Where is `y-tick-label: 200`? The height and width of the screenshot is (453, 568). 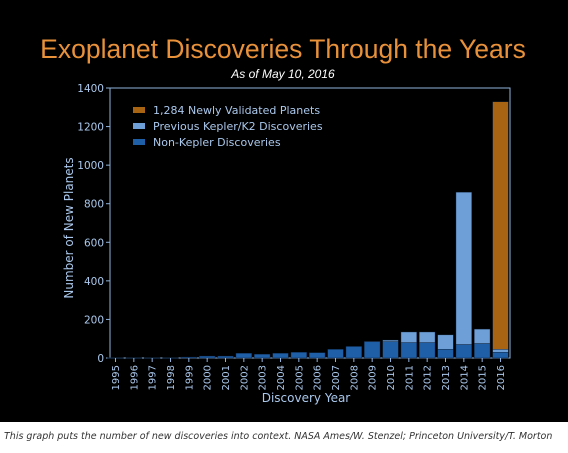
y-tick-label: 200 is located at coordinates (94, 320).